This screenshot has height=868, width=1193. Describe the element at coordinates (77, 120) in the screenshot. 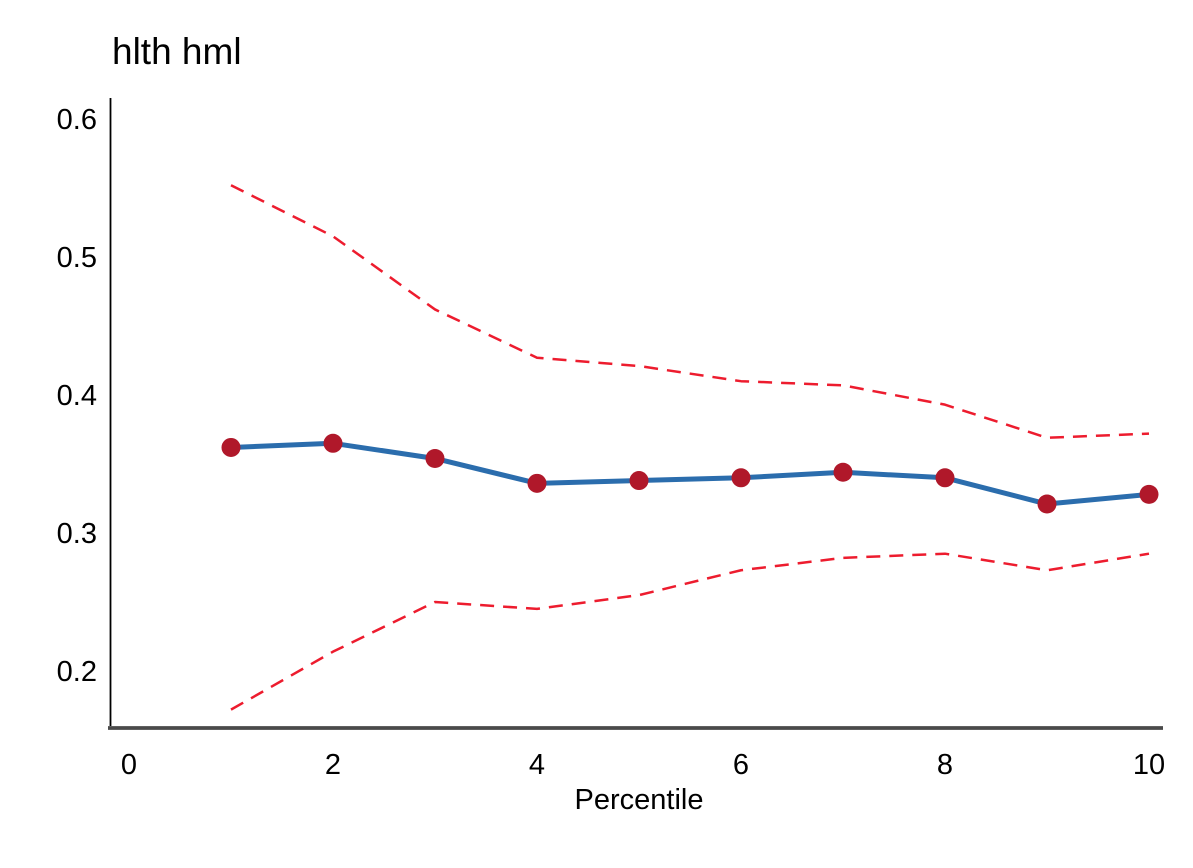

I see `y-tick-label: 0.6` at that location.